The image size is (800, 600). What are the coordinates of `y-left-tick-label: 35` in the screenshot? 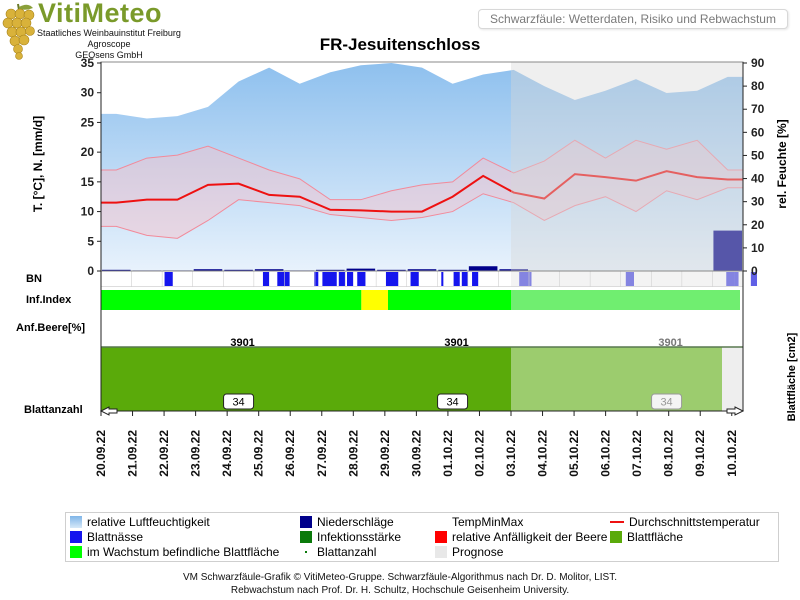 It's located at (88, 63).